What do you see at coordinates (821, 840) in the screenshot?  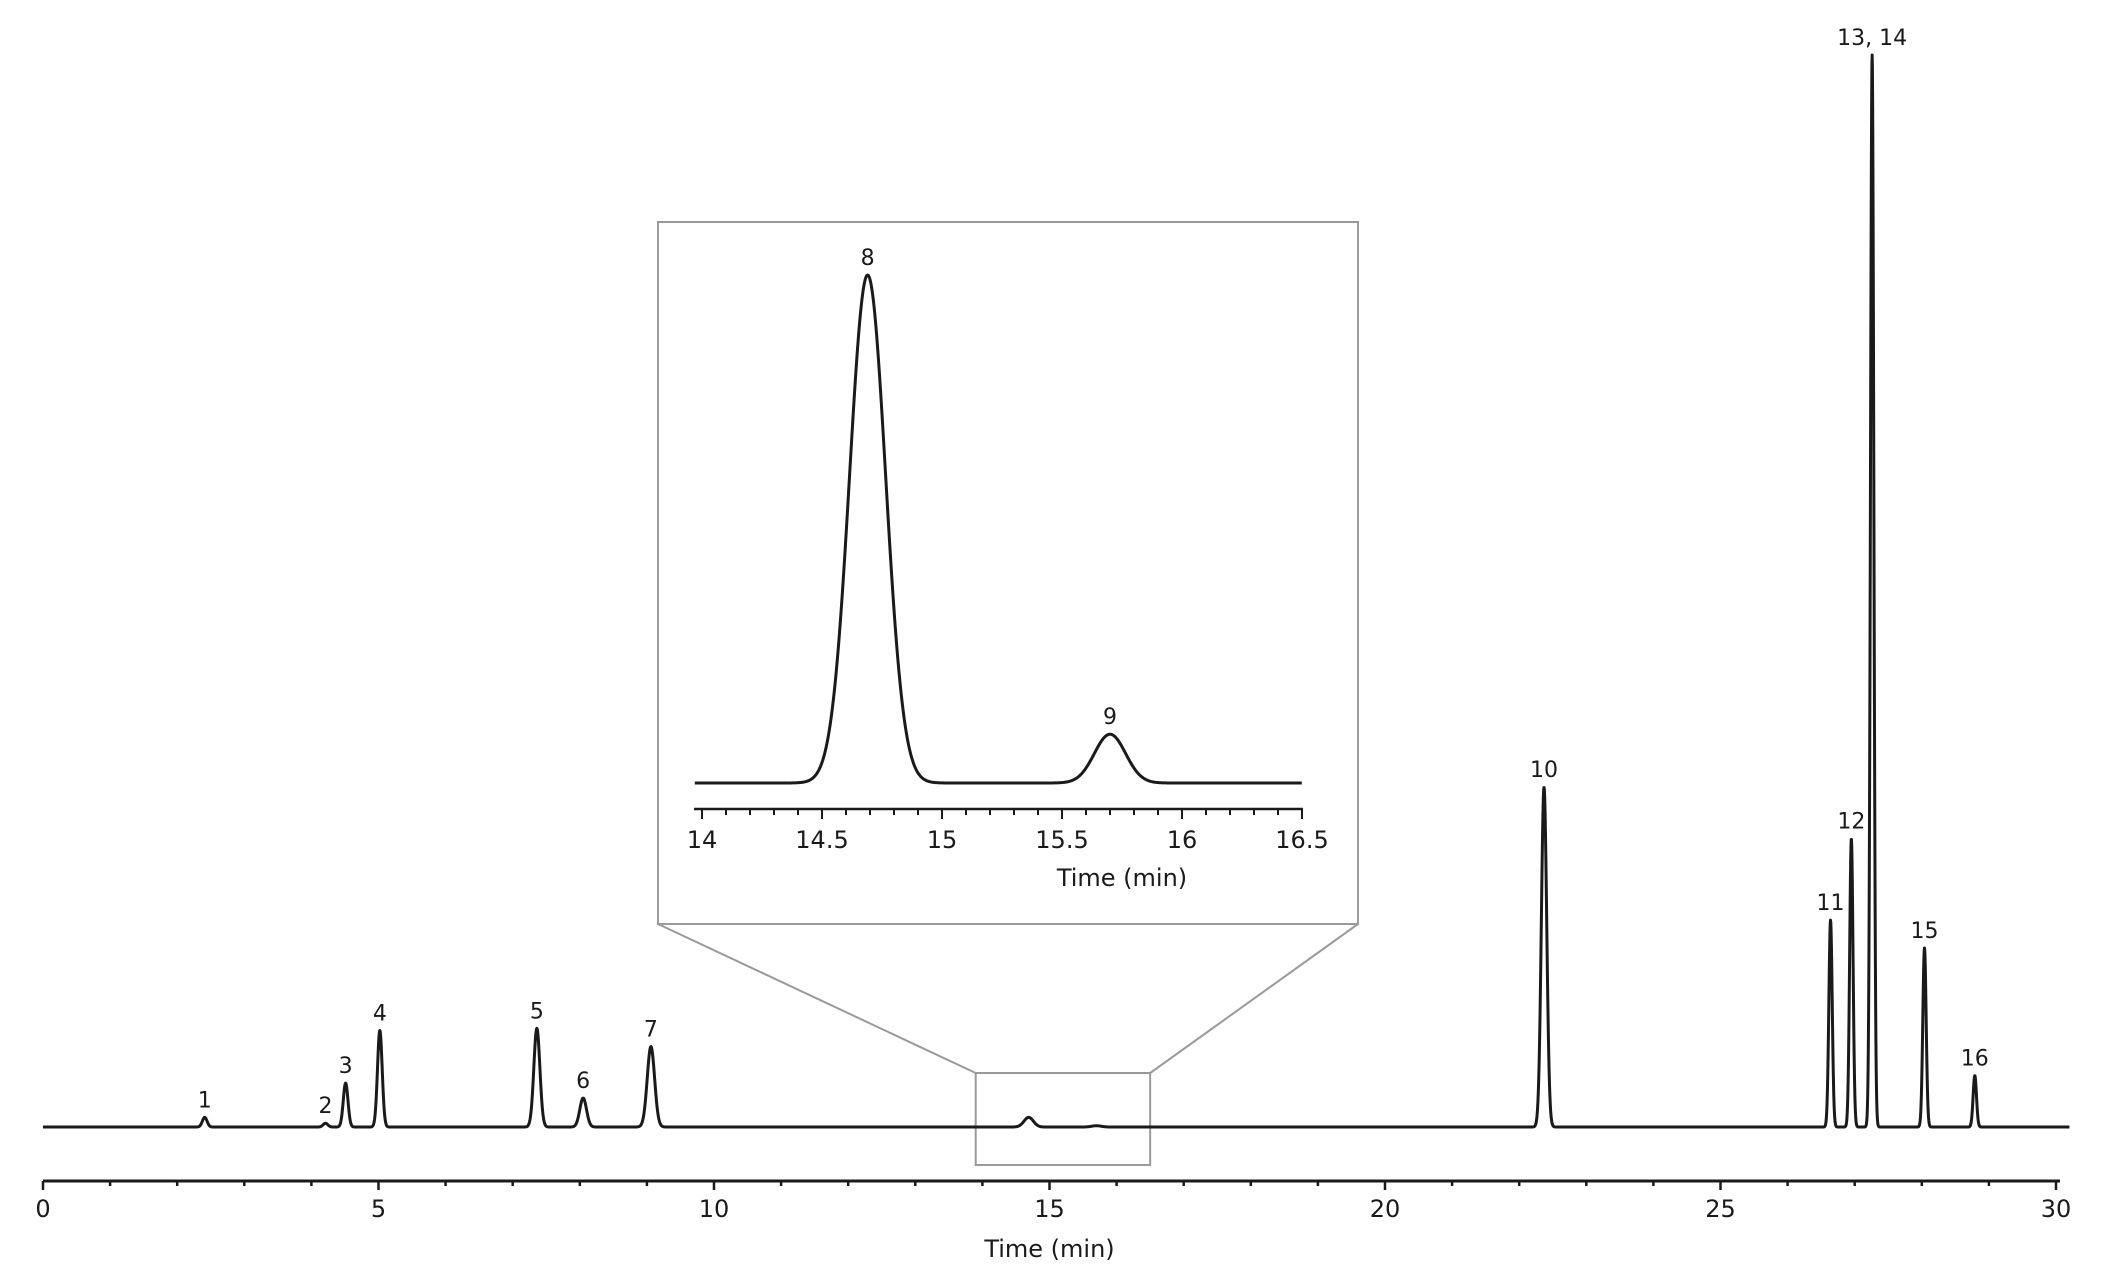 I see `inset-x-tick-label: 14.5` at bounding box center [821, 840].